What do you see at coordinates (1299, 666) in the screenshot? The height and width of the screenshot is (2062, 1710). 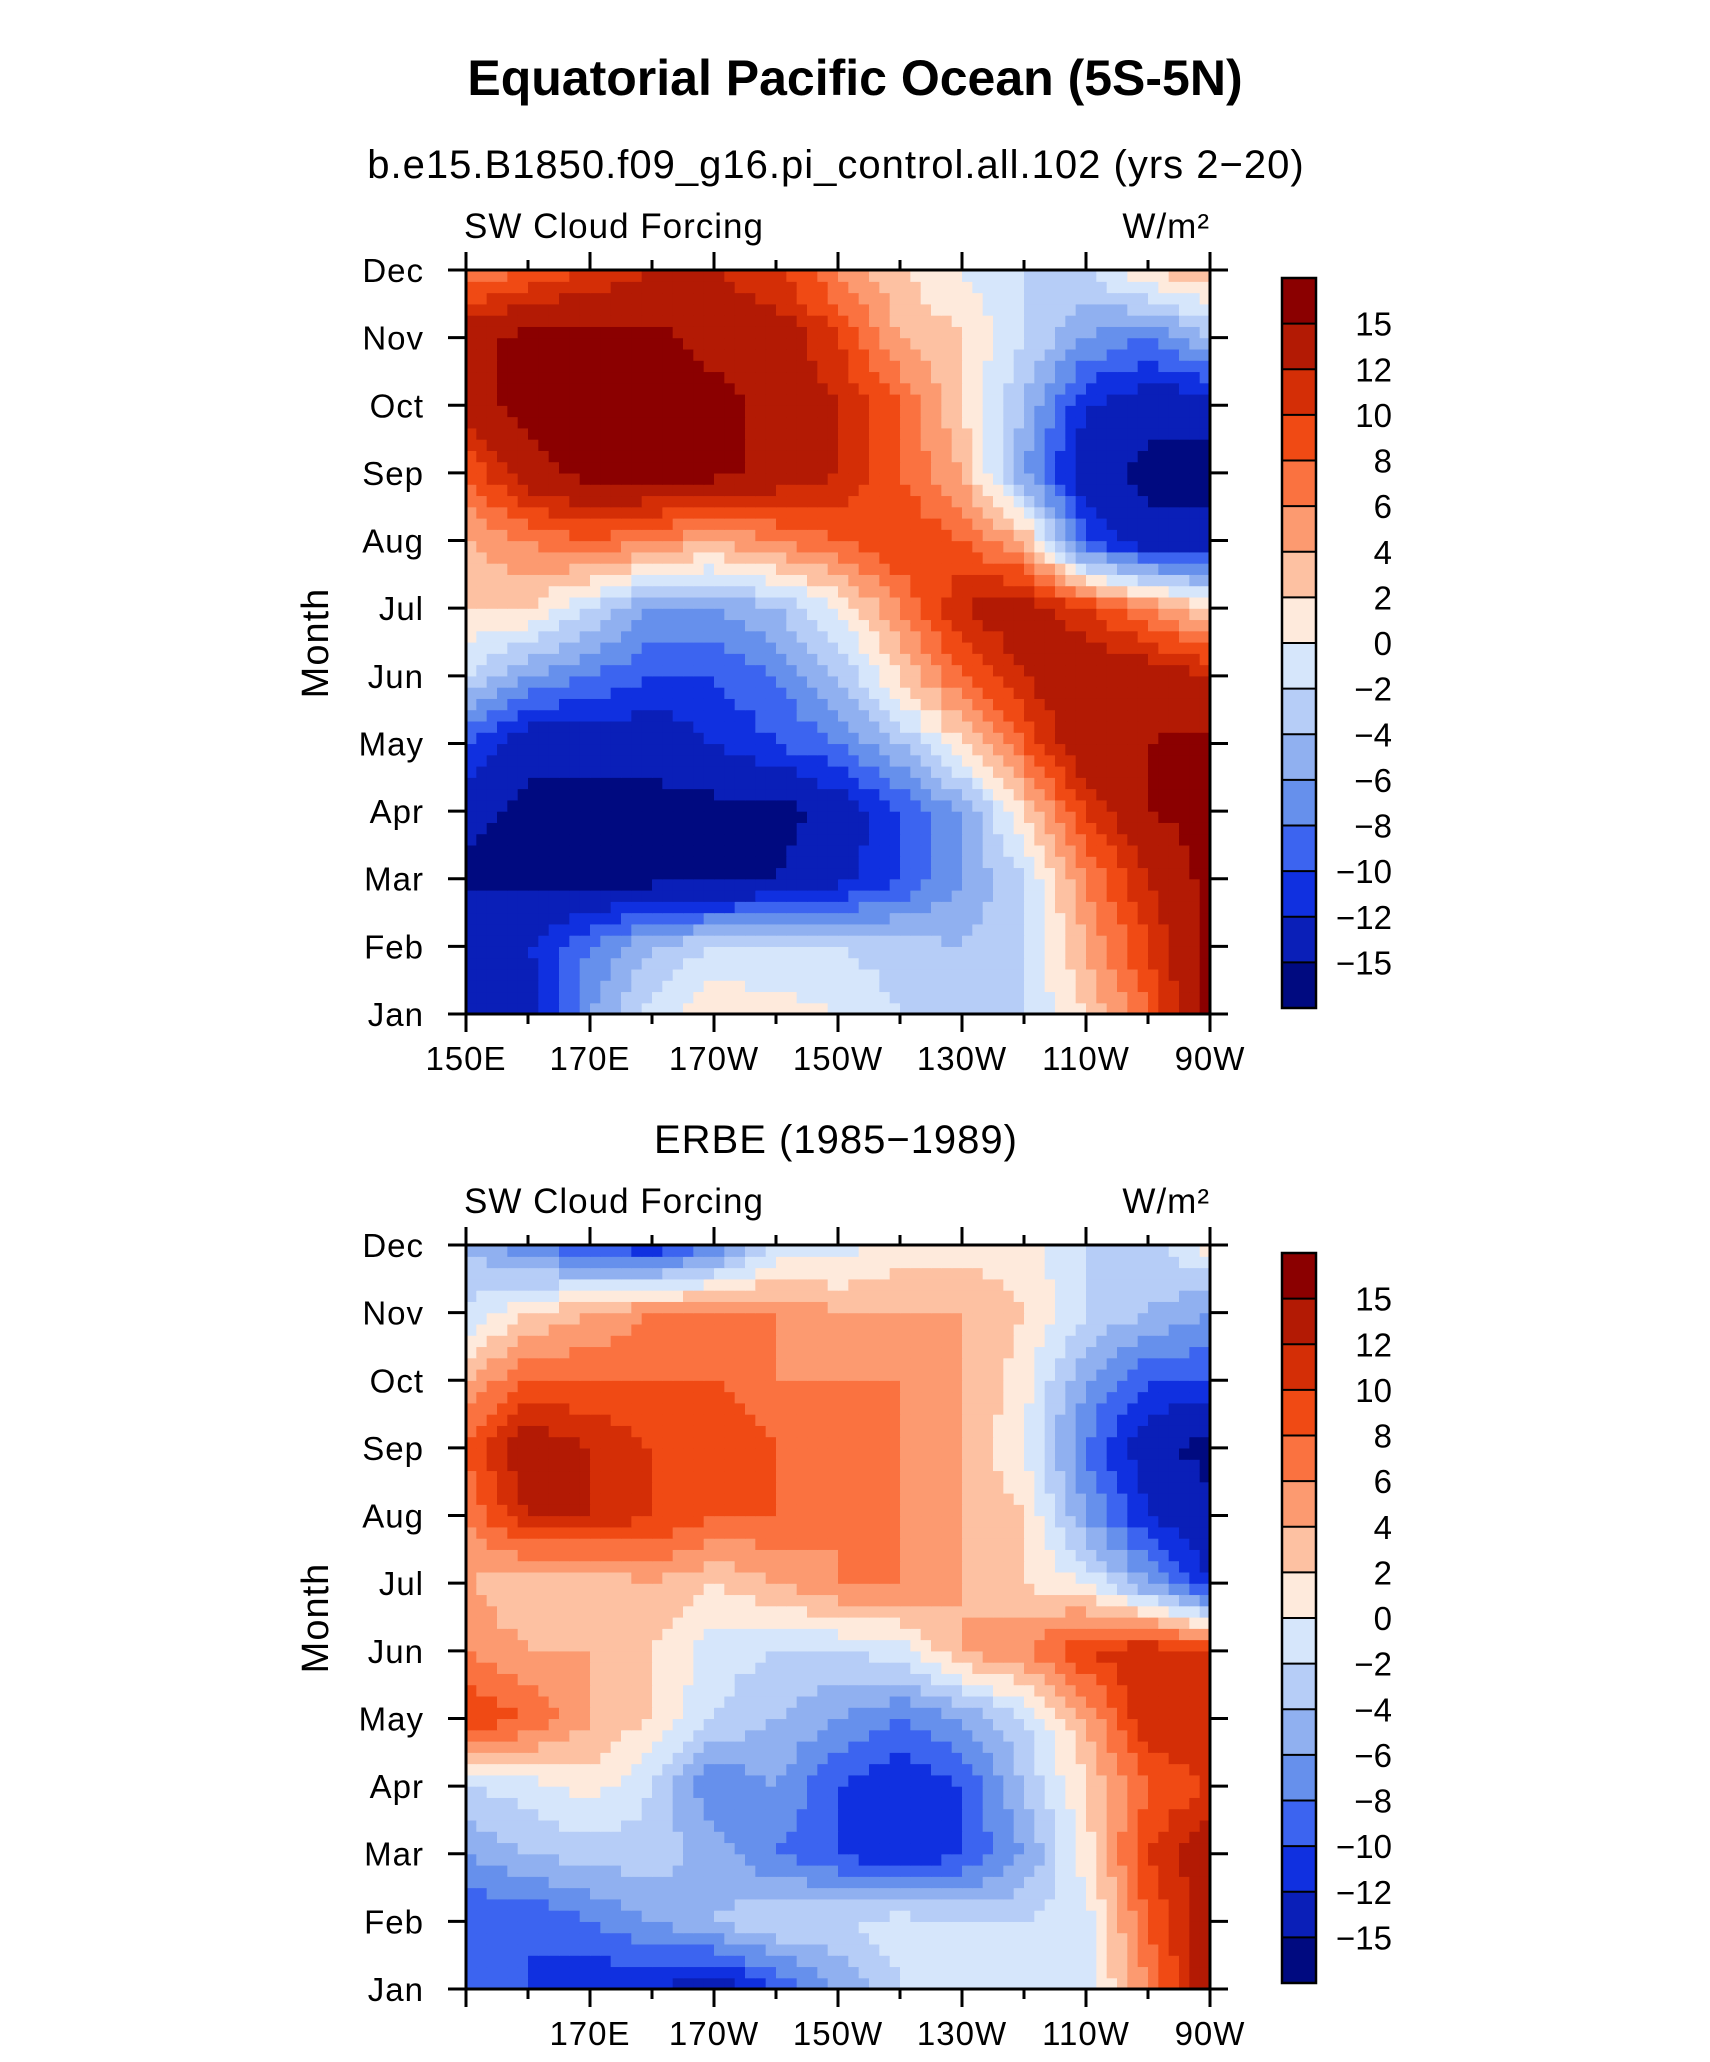 I see `colorbar-swatch` at bounding box center [1299, 666].